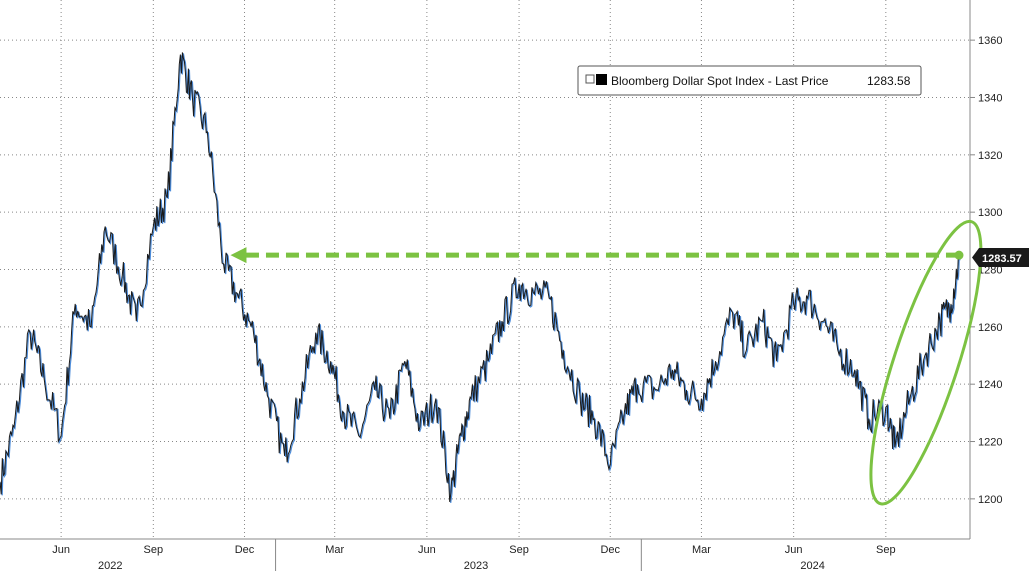 Image resolution: width=1029 pixels, height=571 pixels. Describe the element at coordinates (990, 328) in the screenshot. I see `y-tick-label: 1260` at that location.